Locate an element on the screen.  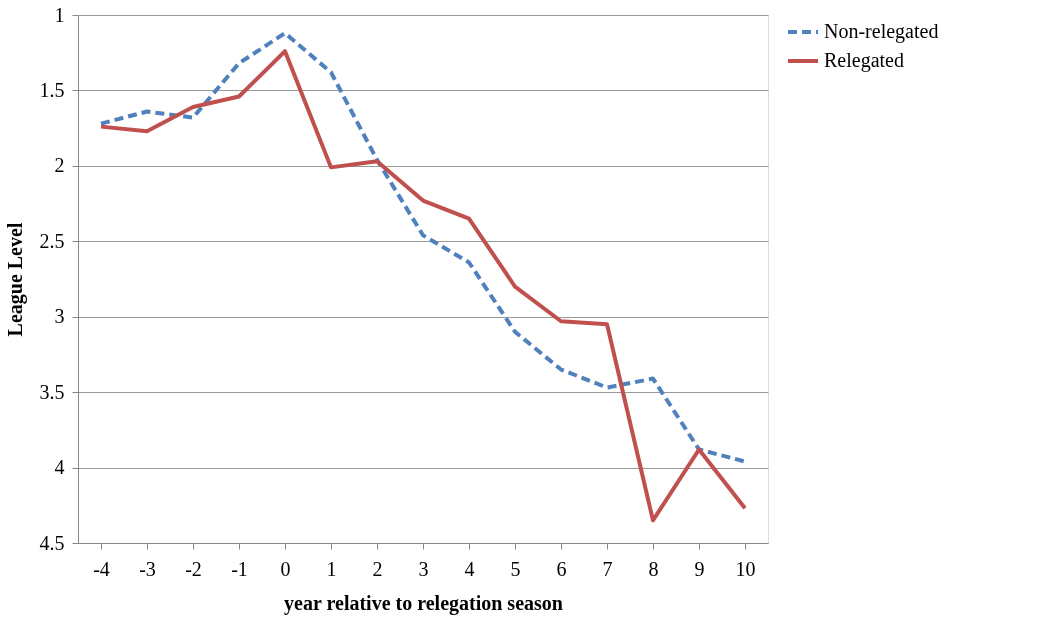
y-tick-label: 3 is located at coordinates (59, 316).